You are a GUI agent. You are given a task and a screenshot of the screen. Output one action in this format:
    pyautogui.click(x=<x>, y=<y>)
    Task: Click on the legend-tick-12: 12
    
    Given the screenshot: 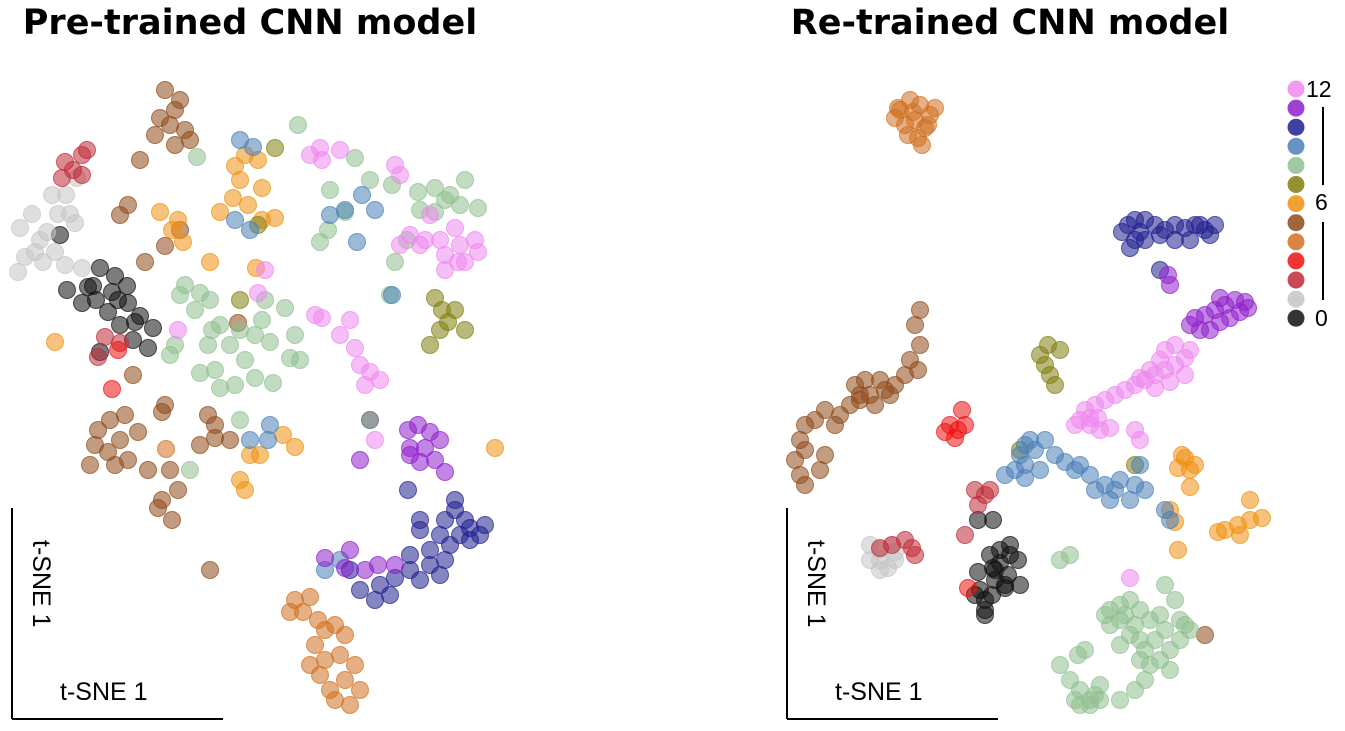 What is the action you would take?
    pyautogui.click(x=1319, y=89)
    